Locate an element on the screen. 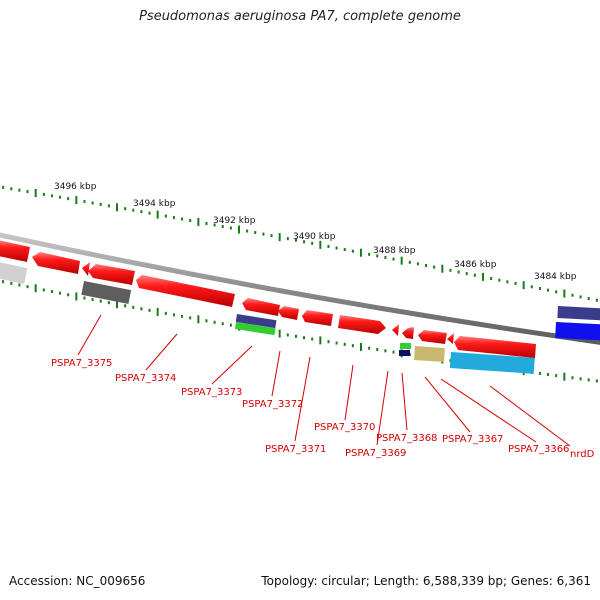  gene-label: PSPA7_3368 is located at coordinates (406, 438).